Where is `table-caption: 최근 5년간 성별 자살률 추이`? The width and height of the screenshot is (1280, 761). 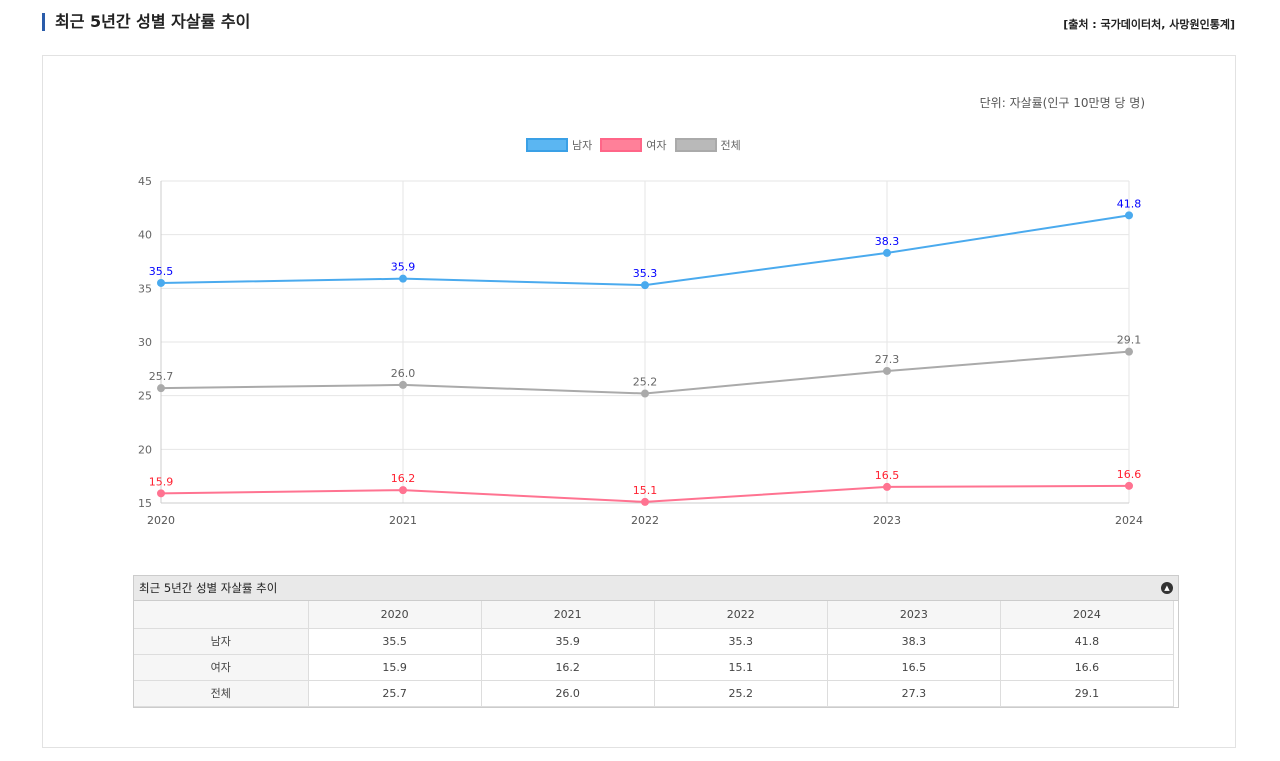
table-caption: 최근 5년간 성별 자살률 추이 is located at coordinates (208, 588).